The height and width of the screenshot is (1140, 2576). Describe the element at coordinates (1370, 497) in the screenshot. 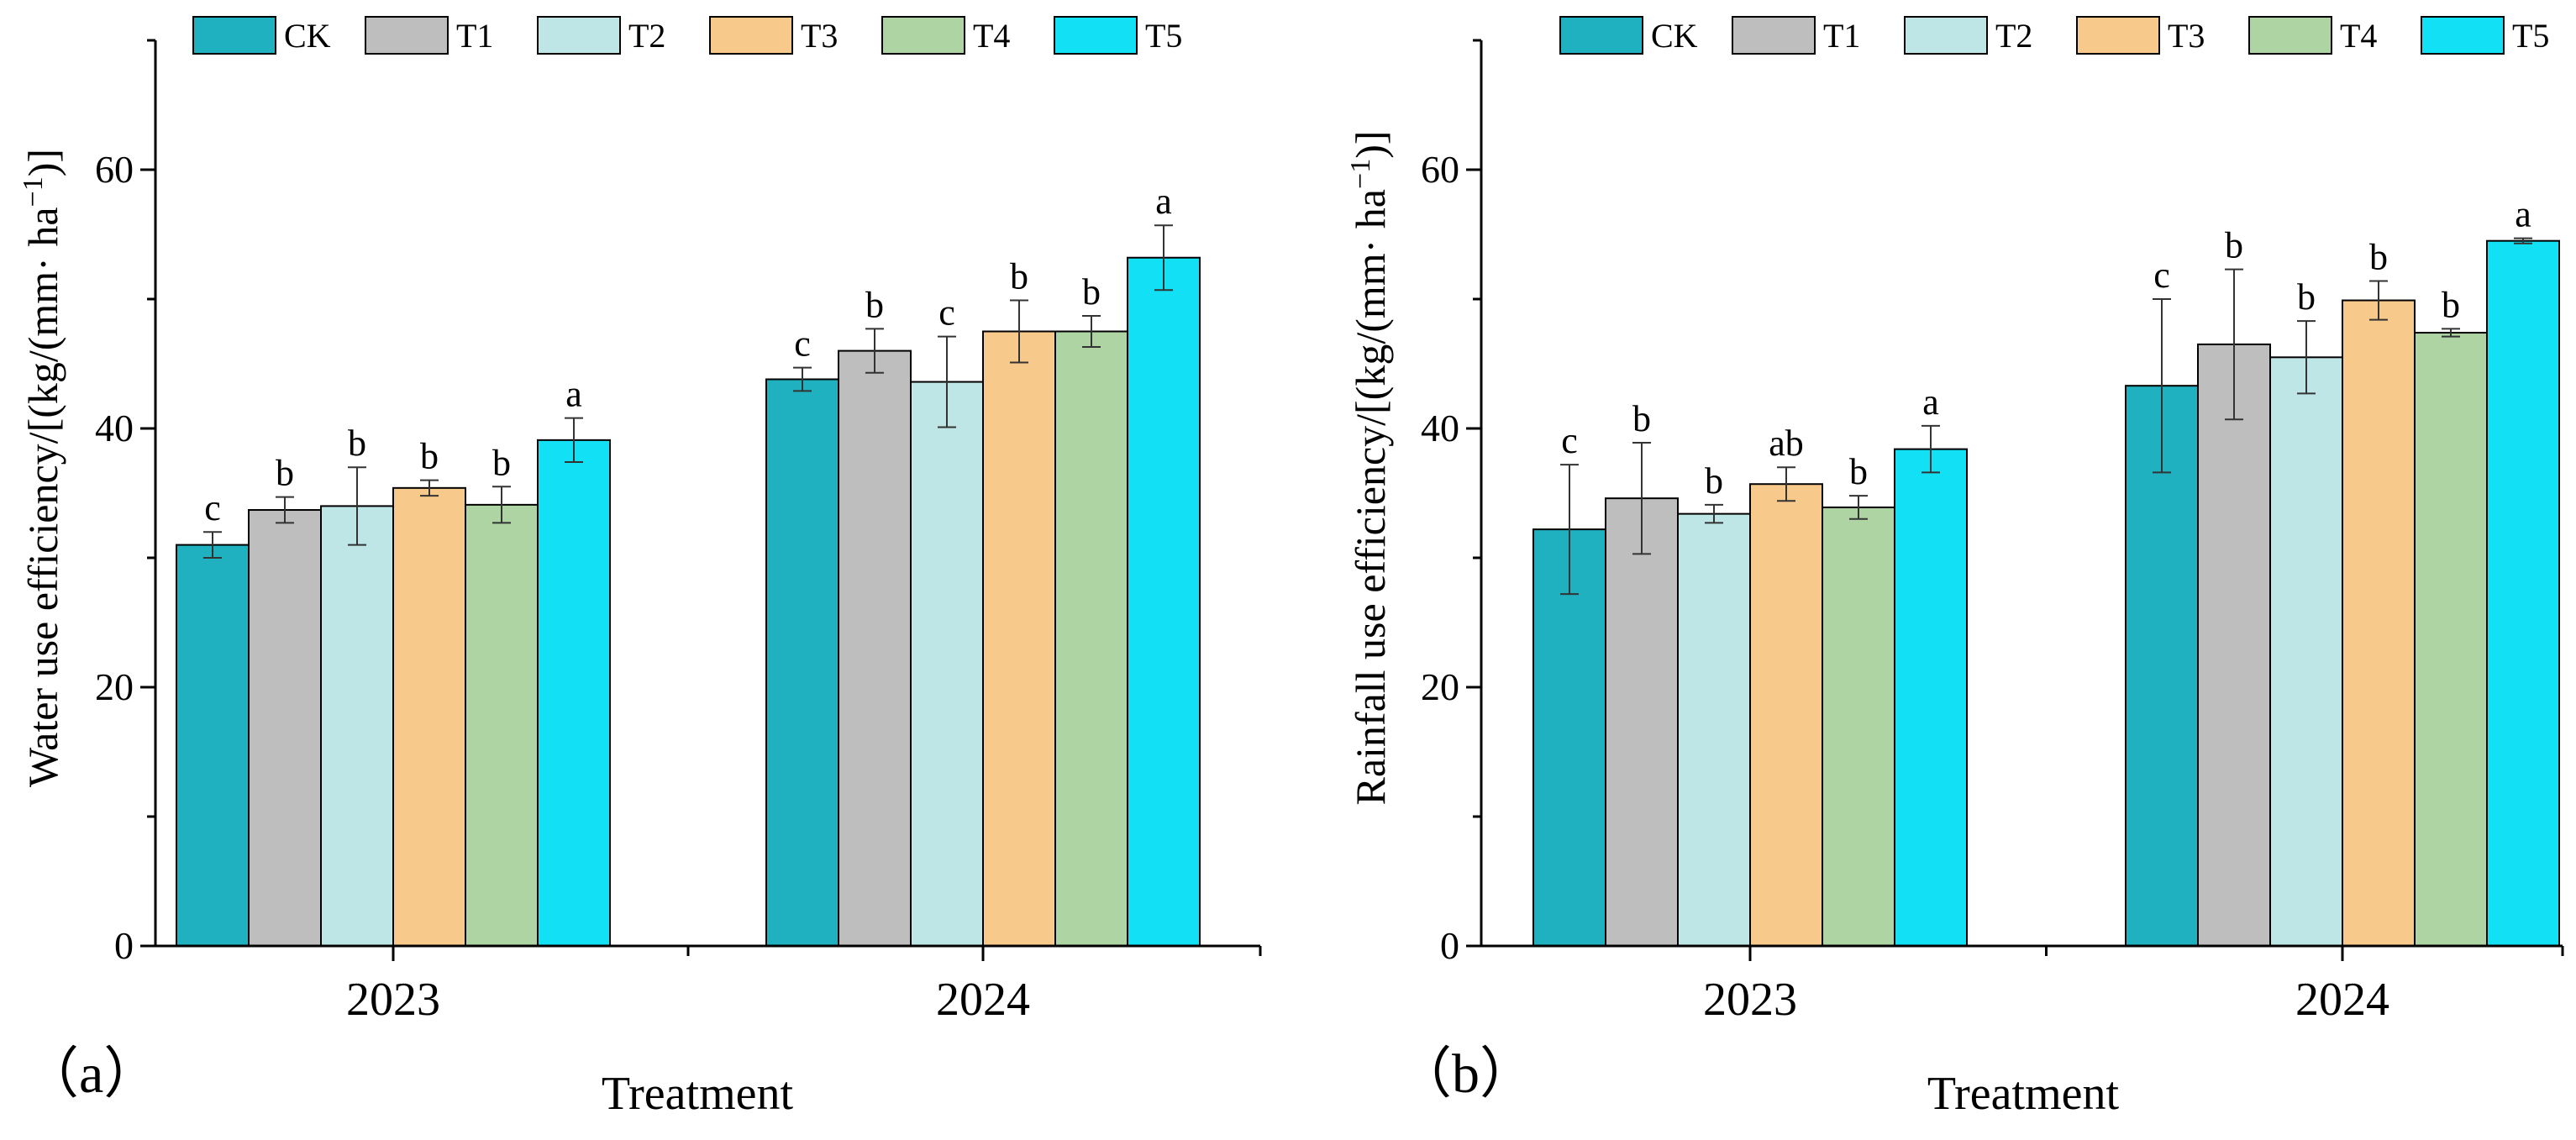

I see `y-axis-title-main: Rainfall use efficiency/[(kg/(mm· ha` at that location.